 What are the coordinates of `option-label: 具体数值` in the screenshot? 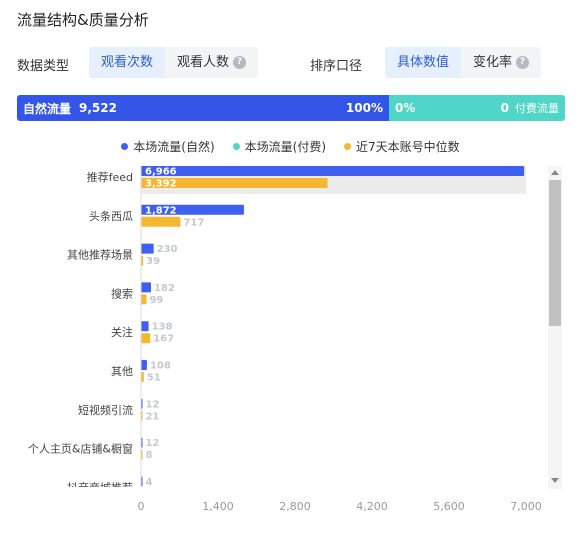 It's located at (423, 62).